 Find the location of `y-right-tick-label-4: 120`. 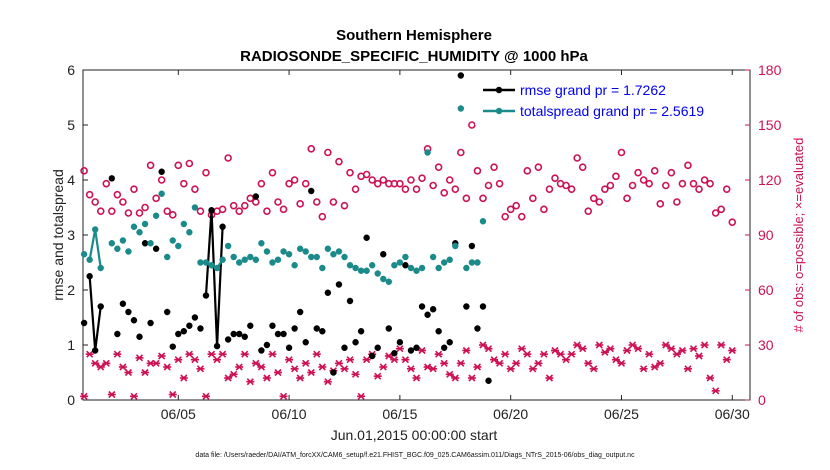

y-right-tick-label-4: 120 is located at coordinates (770, 180).